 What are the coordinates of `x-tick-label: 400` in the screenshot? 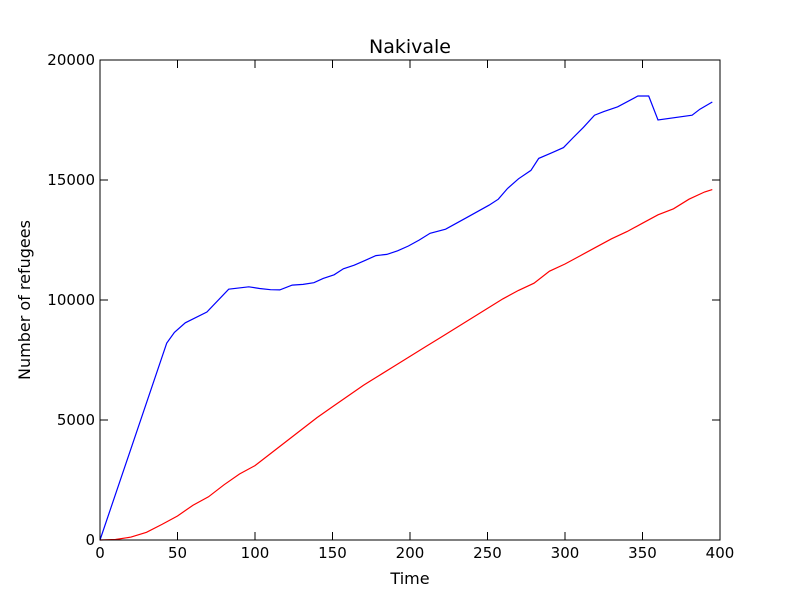 It's located at (720, 553).